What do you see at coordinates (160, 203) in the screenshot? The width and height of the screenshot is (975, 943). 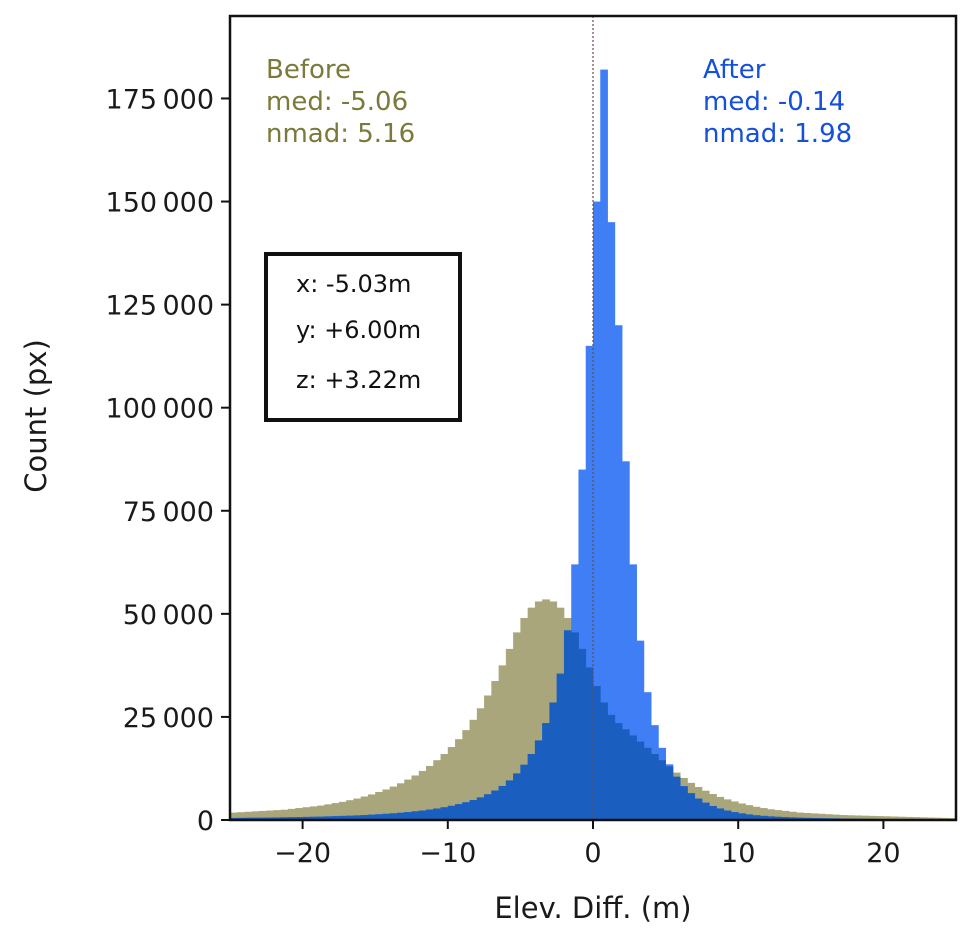 I see `y-tick-label: 150 000` at bounding box center [160, 203].